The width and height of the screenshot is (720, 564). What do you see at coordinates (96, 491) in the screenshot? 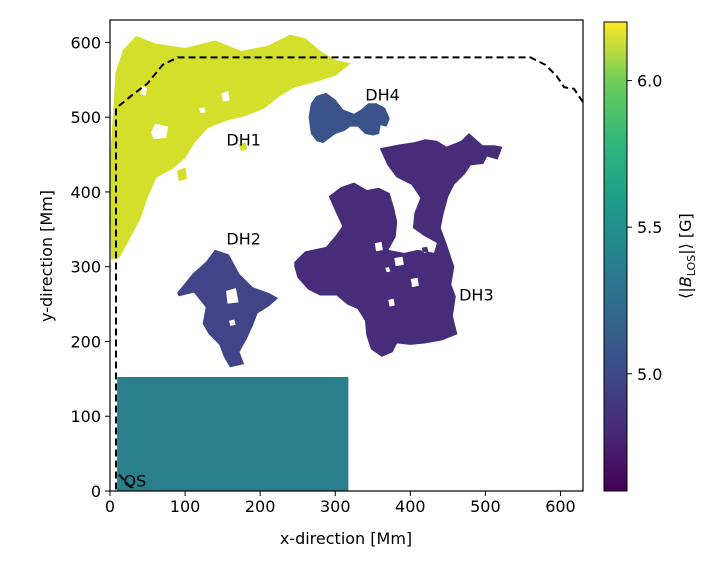
I see `y-tick-label: 0` at bounding box center [96, 491].